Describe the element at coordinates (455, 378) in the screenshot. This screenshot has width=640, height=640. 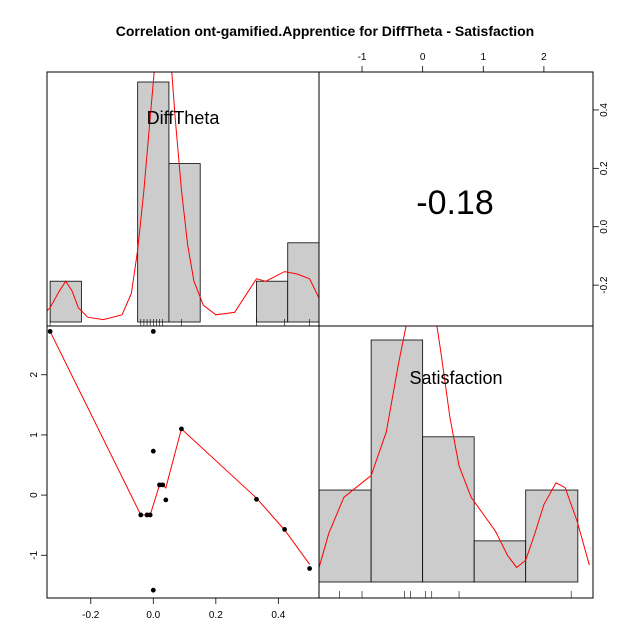
I see `satisfaction-label: Satisfaction` at that location.